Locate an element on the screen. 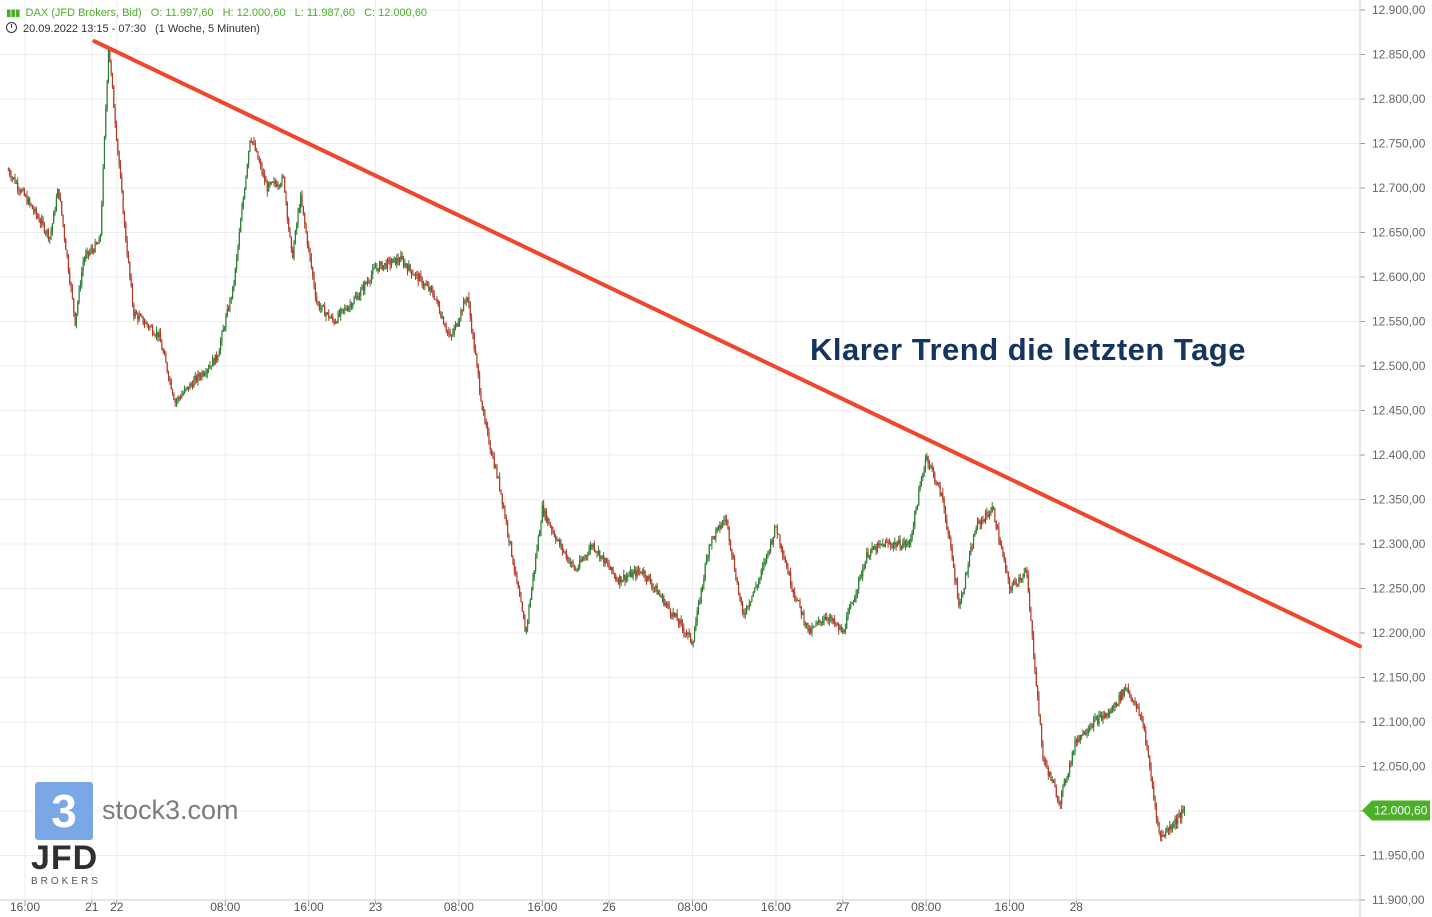 The width and height of the screenshot is (1432, 917). y-tick-label: 12.400,00 is located at coordinates (1399, 455).